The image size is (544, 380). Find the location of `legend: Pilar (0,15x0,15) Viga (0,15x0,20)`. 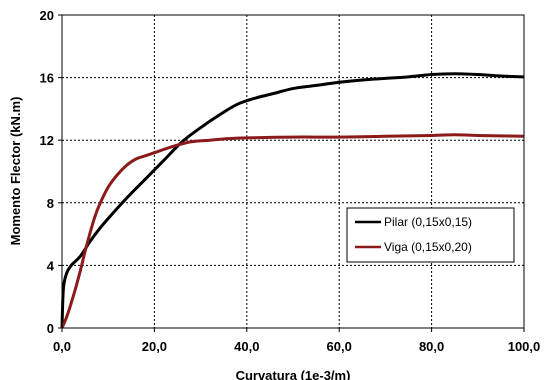

legend: Pilar (0,15x0,15) Viga (0,15x0,20) is located at coordinates (430, 235).